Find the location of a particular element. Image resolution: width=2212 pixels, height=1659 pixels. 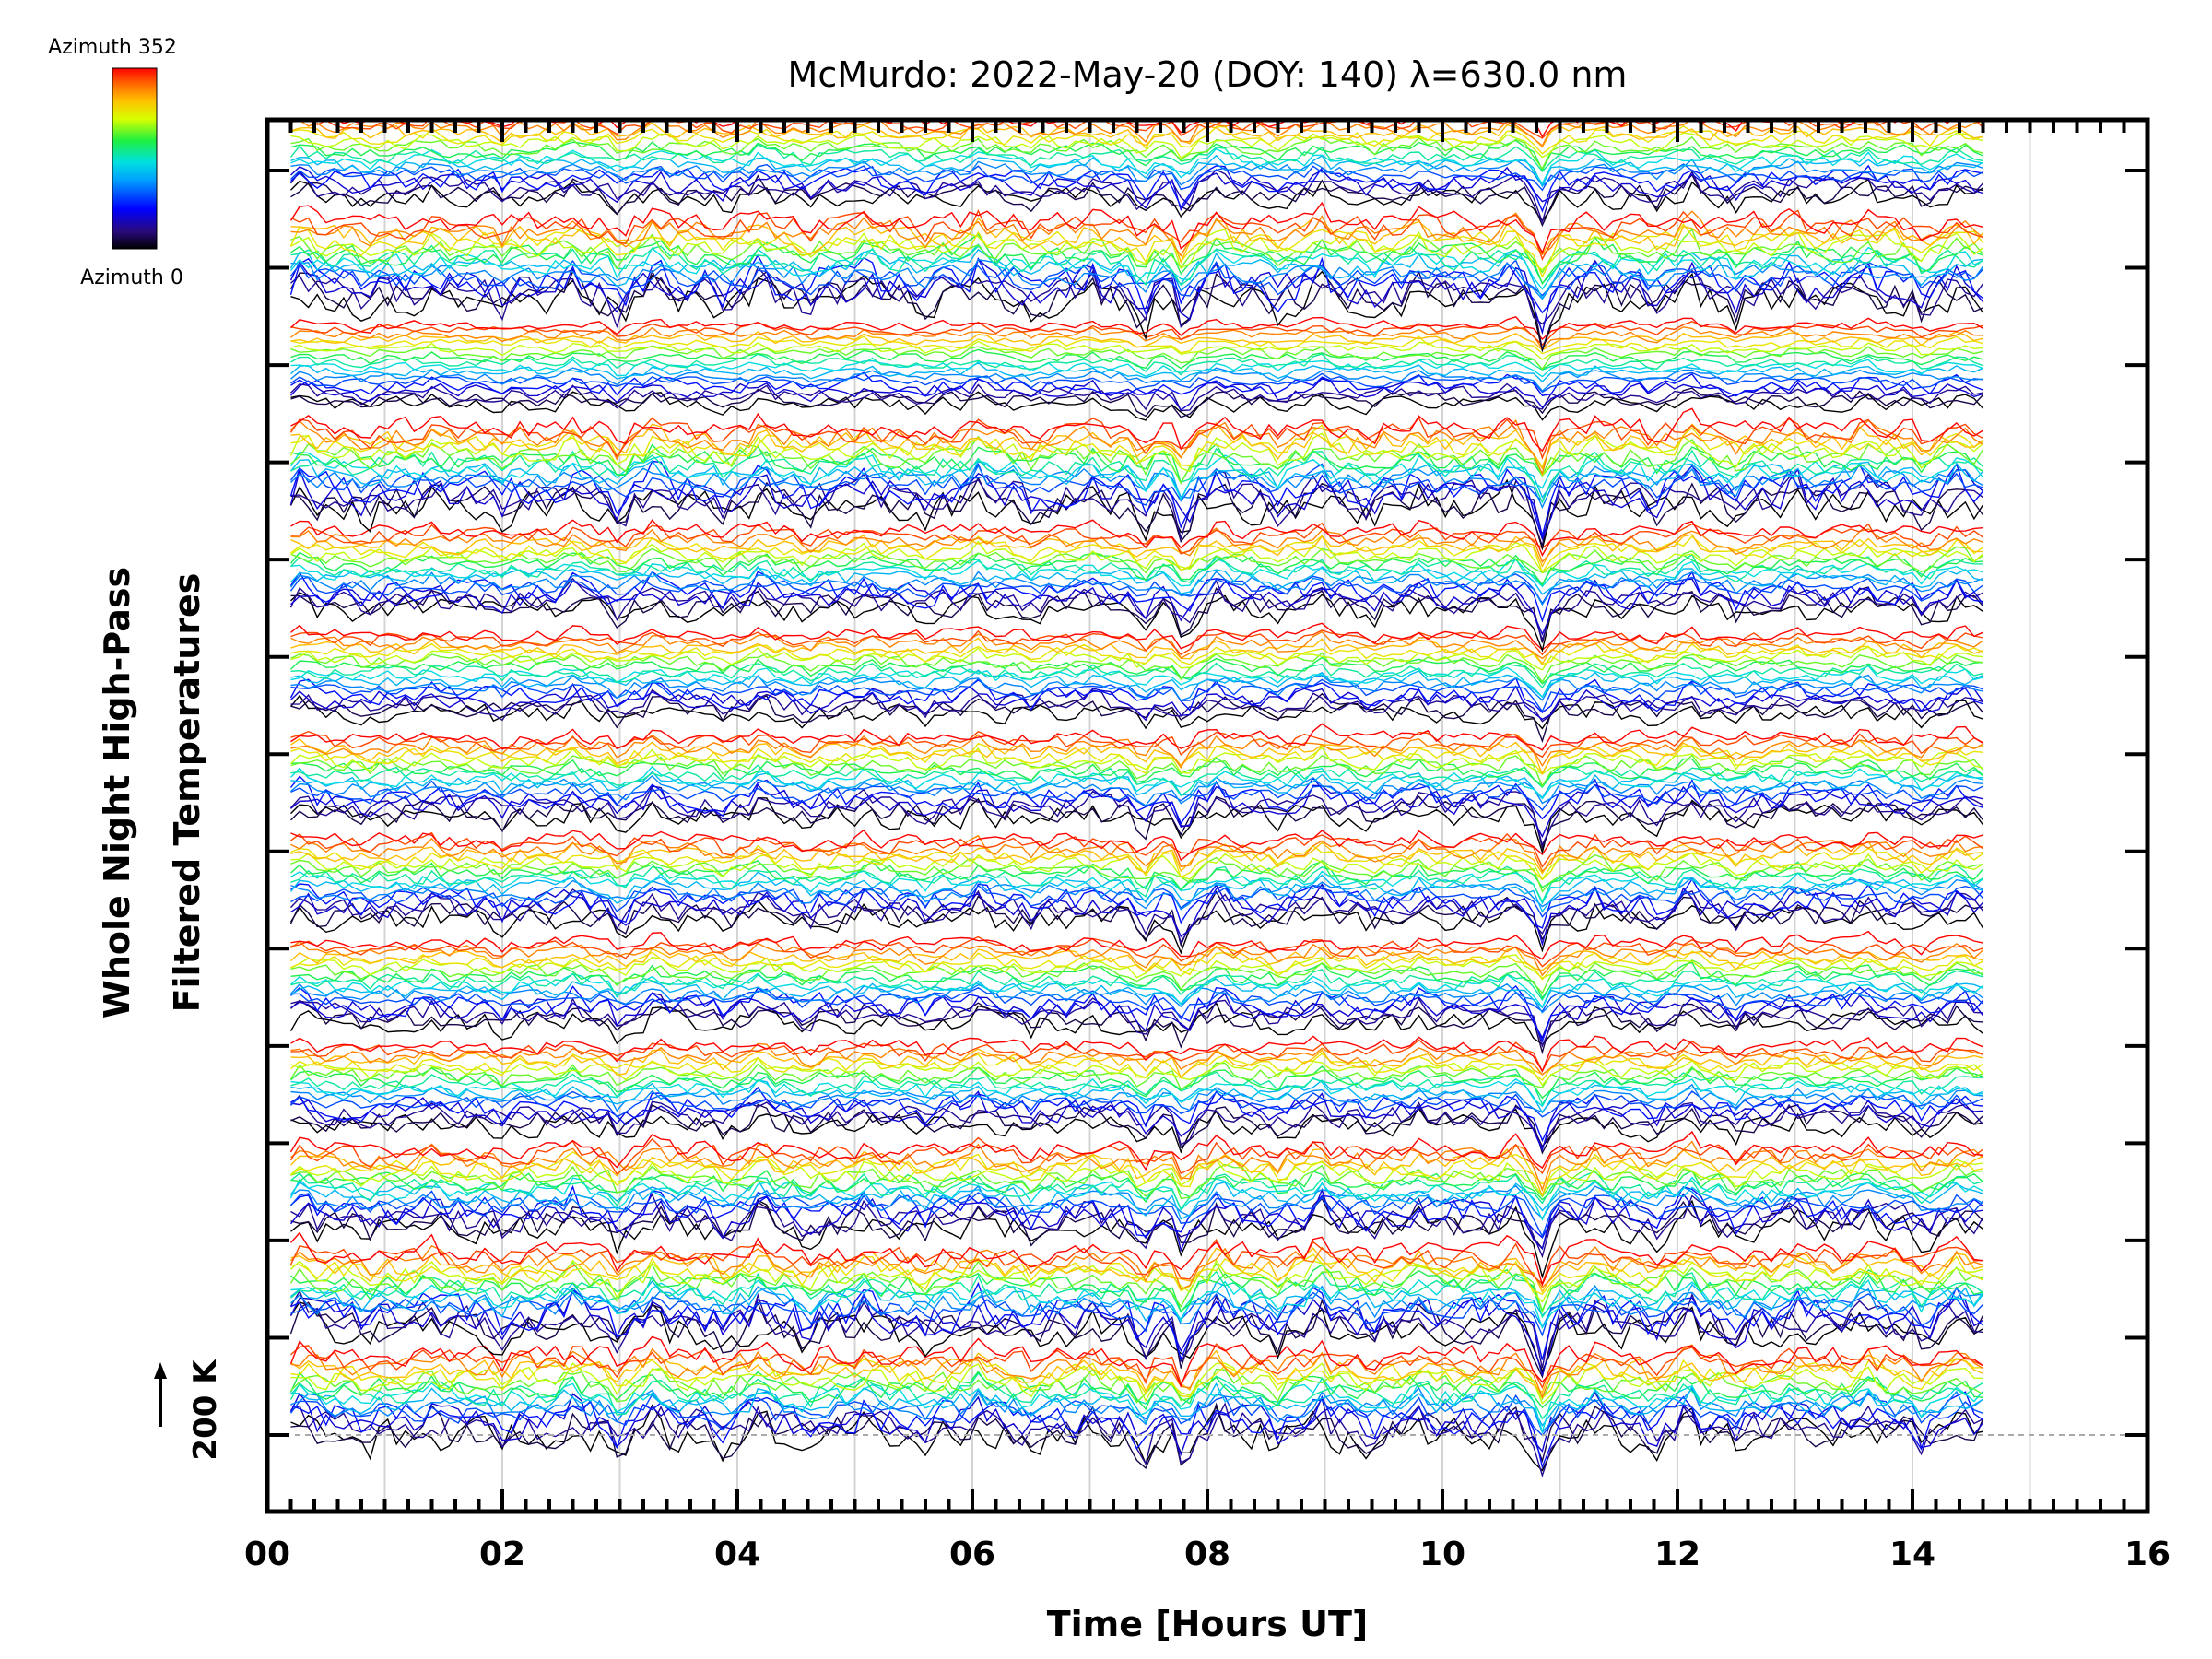

x-tick-label: 12 is located at coordinates (1677, 1554).